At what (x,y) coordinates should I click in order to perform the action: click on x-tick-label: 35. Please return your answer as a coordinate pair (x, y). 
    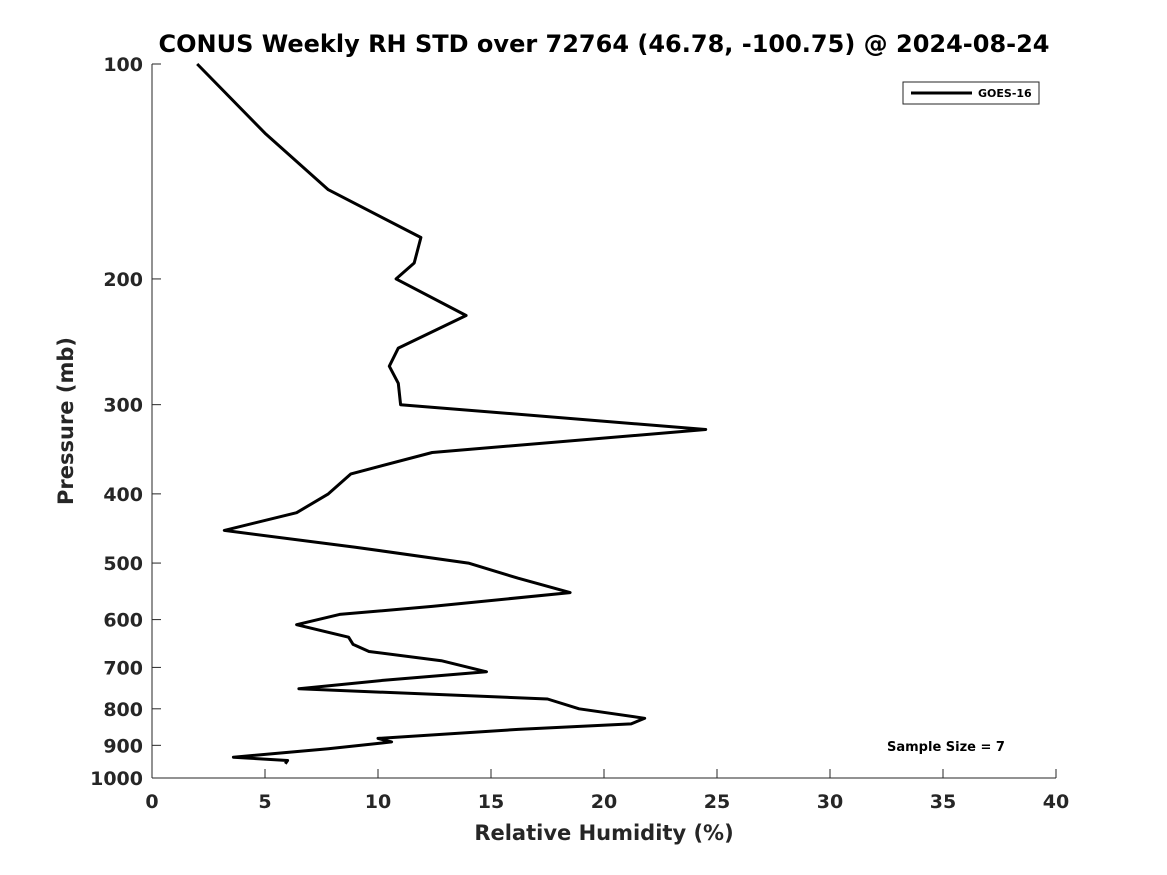
    Looking at the image, I should click on (943, 802).